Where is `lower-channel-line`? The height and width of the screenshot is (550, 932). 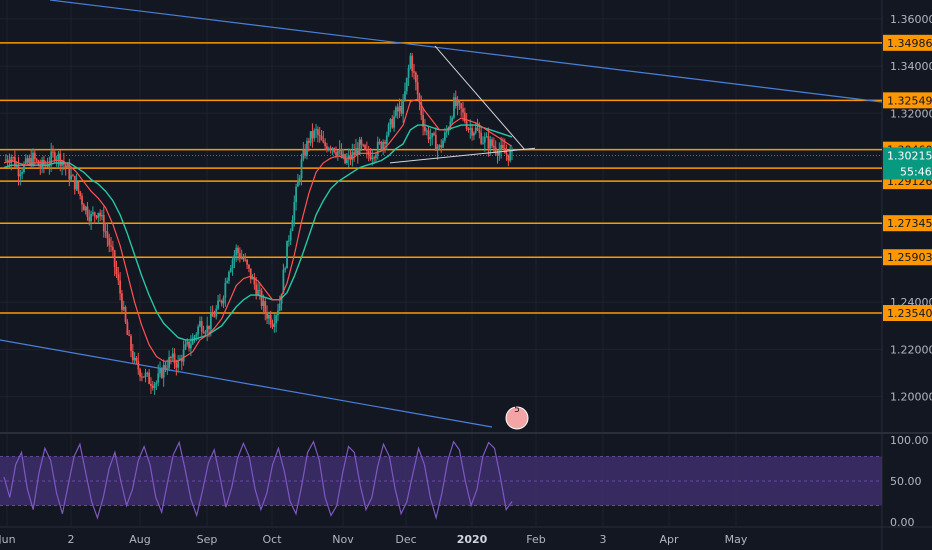 lower-channel-line is located at coordinates (246, 383).